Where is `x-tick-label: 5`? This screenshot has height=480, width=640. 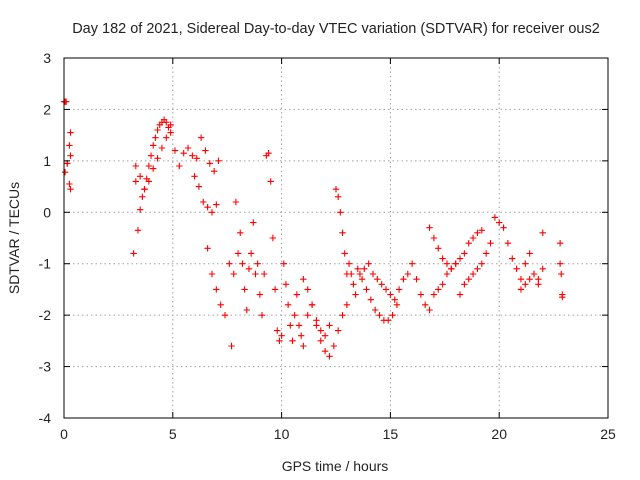 x-tick-label: 5 is located at coordinates (173, 434).